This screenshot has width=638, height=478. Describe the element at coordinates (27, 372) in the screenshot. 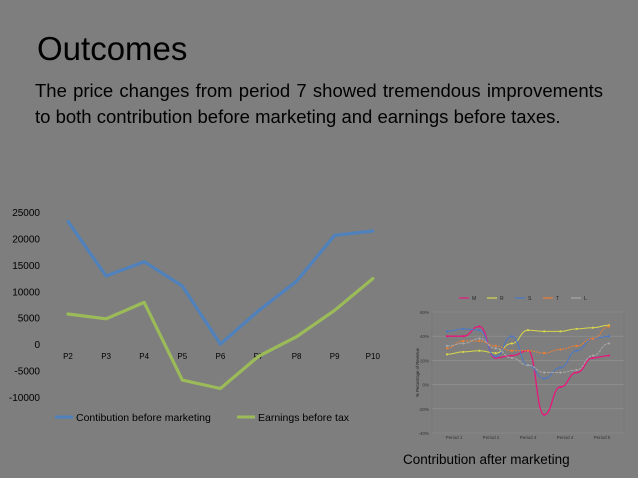

I see `y-tick-label: -5000` at that location.